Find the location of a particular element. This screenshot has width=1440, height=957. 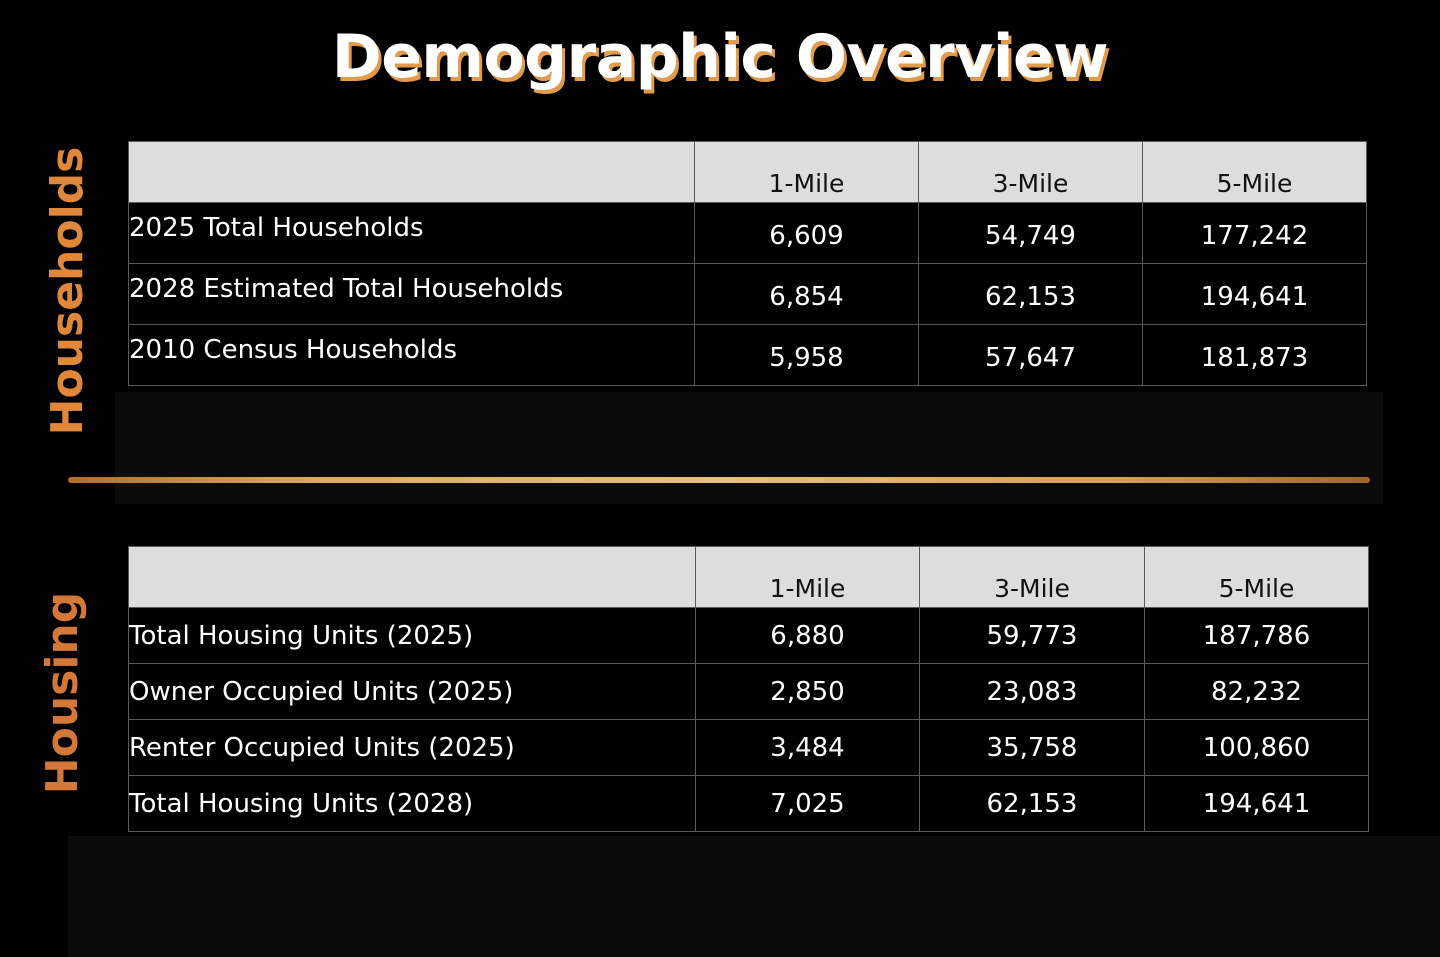

table-cell: 57,647 is located at coordinates (1030, 355).